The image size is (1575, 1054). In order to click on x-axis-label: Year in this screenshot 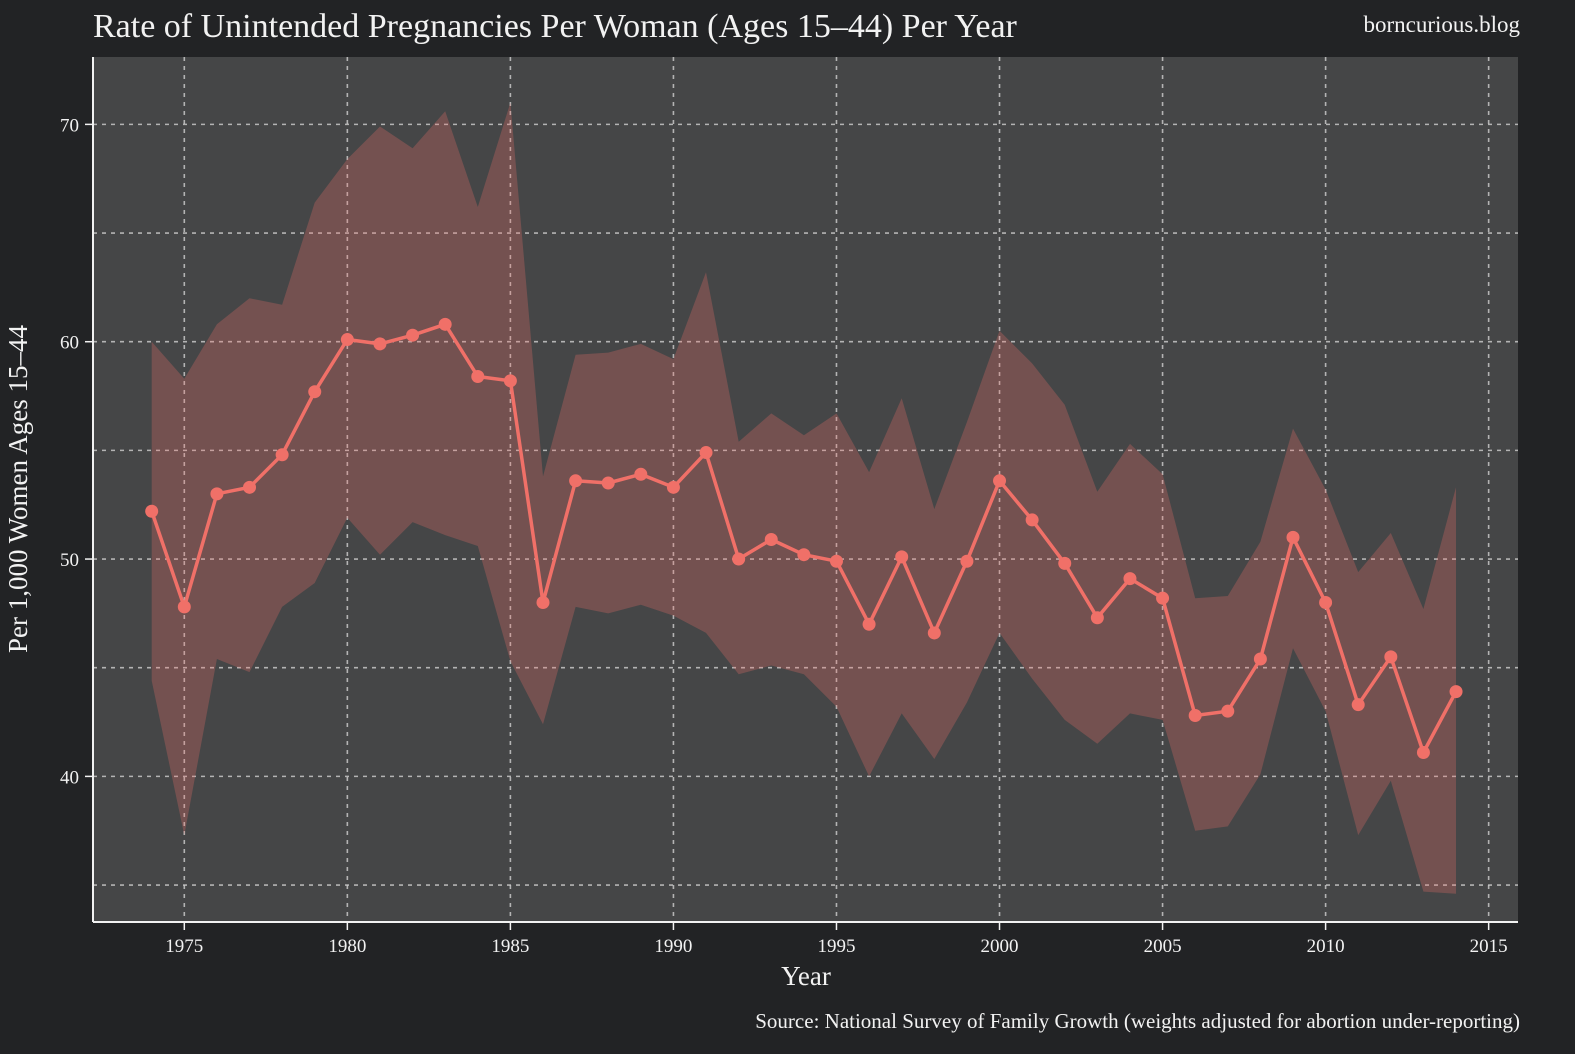, I will do `click(806, 976)`.